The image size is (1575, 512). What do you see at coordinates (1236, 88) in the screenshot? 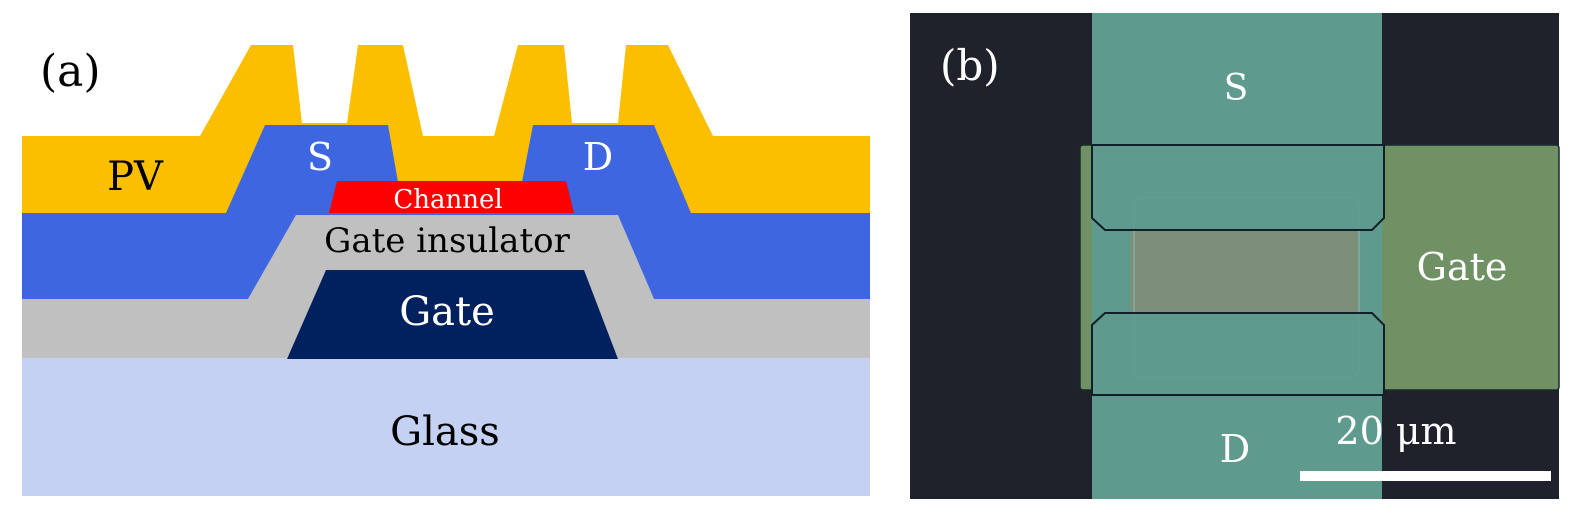
I see `source-label-b: S` at bounding box center [1236, 88].